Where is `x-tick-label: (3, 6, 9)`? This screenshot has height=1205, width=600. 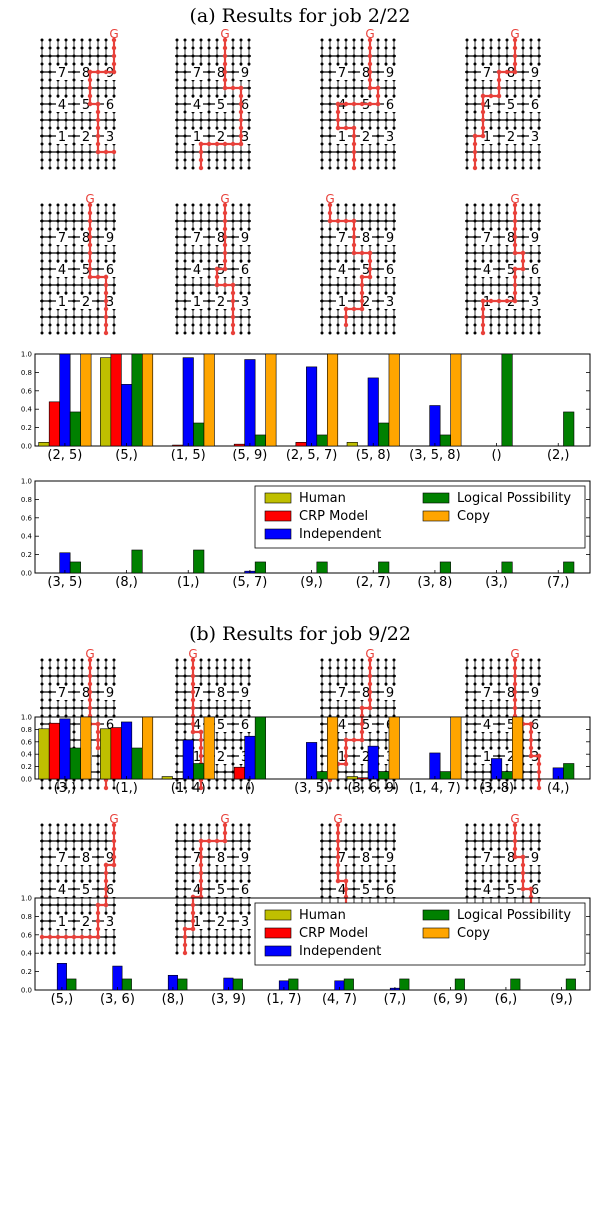 x-tick-label: (3, 6, 9) is located at coordinates (373, 788).